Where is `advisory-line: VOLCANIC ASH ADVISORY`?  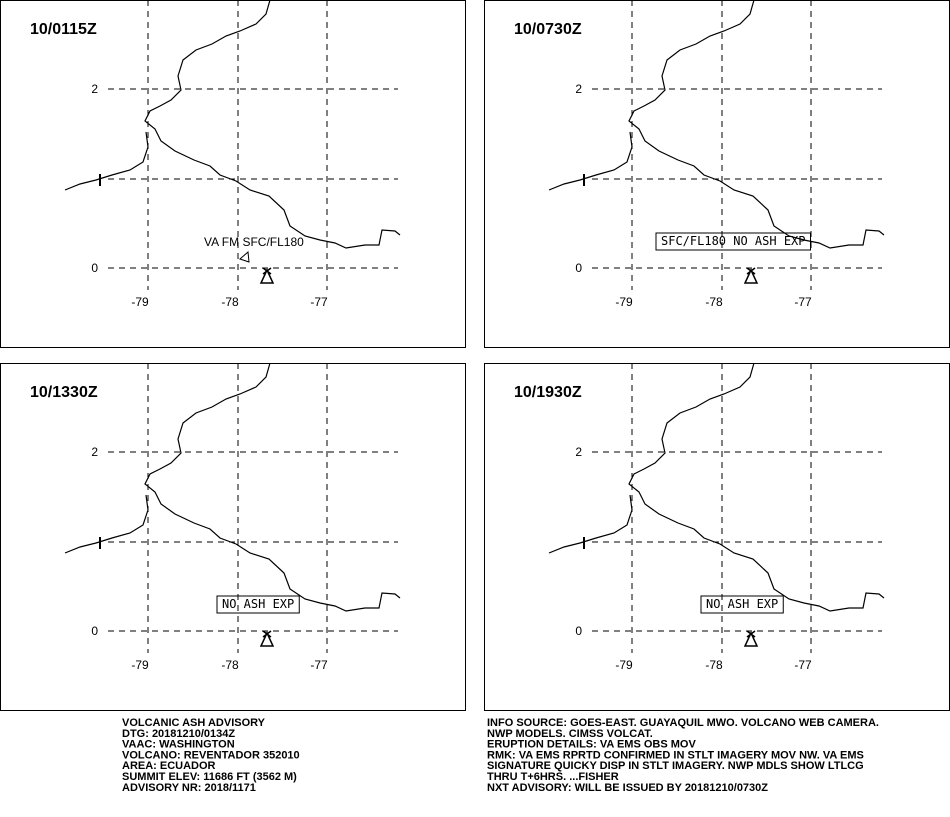
advisory-line: VOLCANIC ASH ADVISORY is located at coordinates (194, 723).